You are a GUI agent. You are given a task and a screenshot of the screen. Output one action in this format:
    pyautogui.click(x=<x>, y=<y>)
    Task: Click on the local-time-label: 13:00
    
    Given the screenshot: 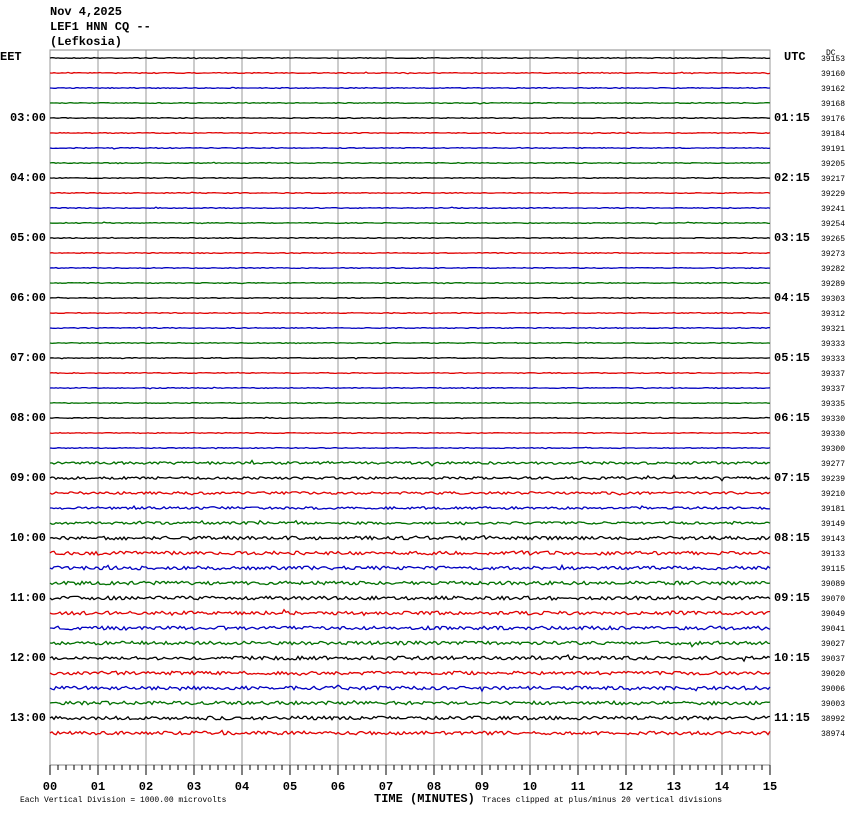 What is the action you would take?
    pyautogui.click(x=28, y=718)
    